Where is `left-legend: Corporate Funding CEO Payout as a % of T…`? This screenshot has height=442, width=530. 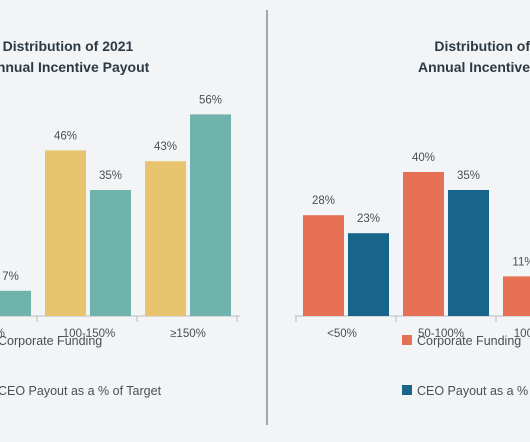 left-legend: Corporate Funding CEO Payout as a % of T… is located at coordinates (81, 366).